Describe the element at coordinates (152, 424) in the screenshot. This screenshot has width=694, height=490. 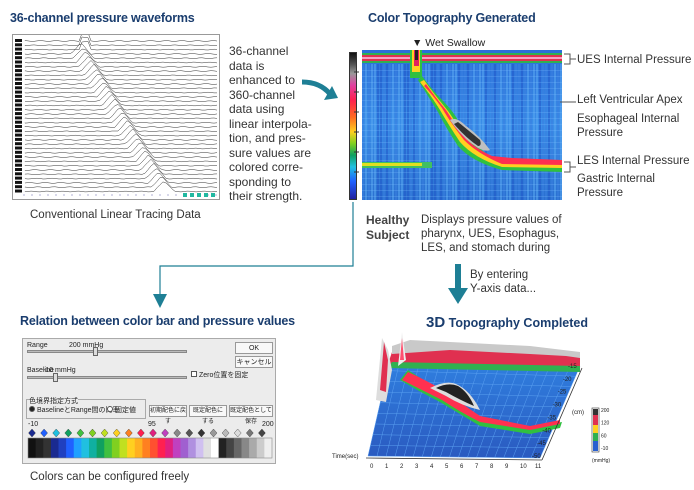
I see `scale-mid-label: 95` at that location.